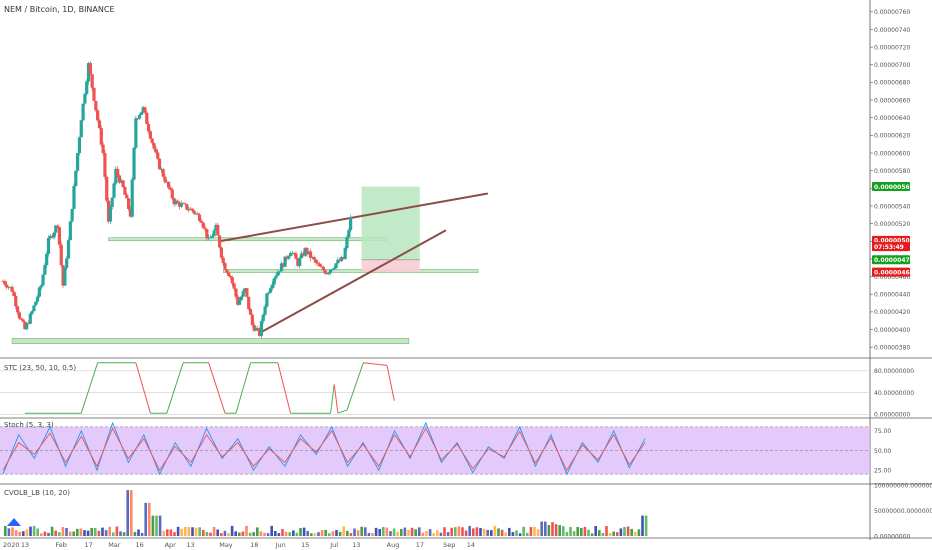 The height and width of the screenshot is (550, 932). Describe the element at coordinates (40, 368) in the screenshot. I see `stc-panel-label: STC (23, 50, 10, 0.5)` at that location.